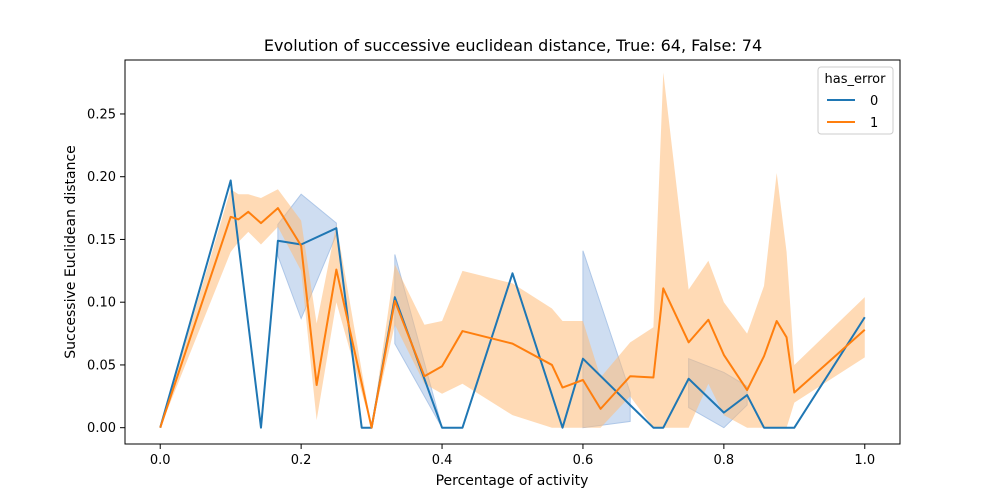 The height and width of the screenshot is (504, 1000). Describe the element at coordinates (512, 456) in the screenshot. I see `x-axis-ticks: 0.0 0.2 0.4 0.6 0.8 1.0` at that location.